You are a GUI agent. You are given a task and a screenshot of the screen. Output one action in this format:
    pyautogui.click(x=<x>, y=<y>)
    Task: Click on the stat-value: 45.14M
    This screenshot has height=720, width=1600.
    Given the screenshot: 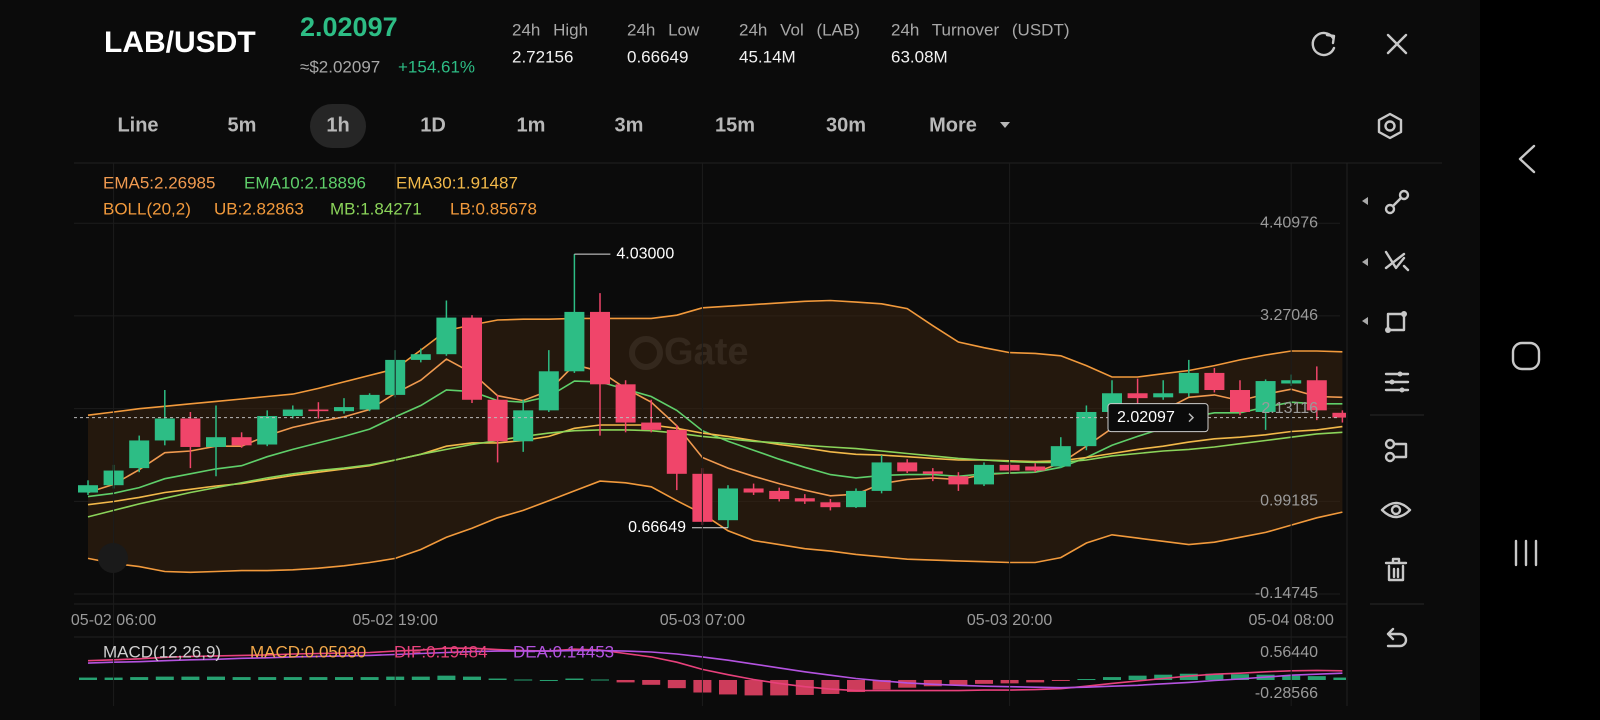 What is the action you would take?
    pyautogui.click(x=767, y=56)
    